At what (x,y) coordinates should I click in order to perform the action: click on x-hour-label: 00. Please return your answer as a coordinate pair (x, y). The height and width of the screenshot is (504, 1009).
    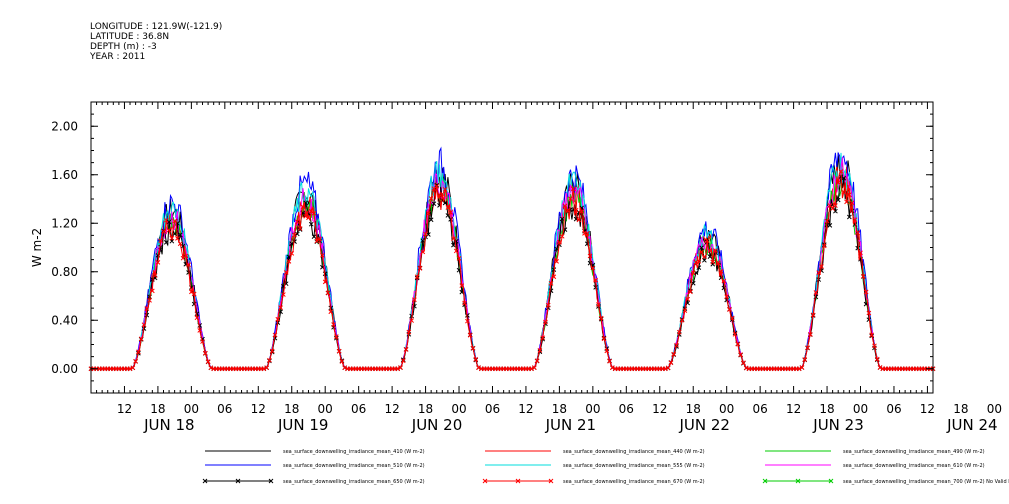
    Looking at the image, I should click on (458, 409).